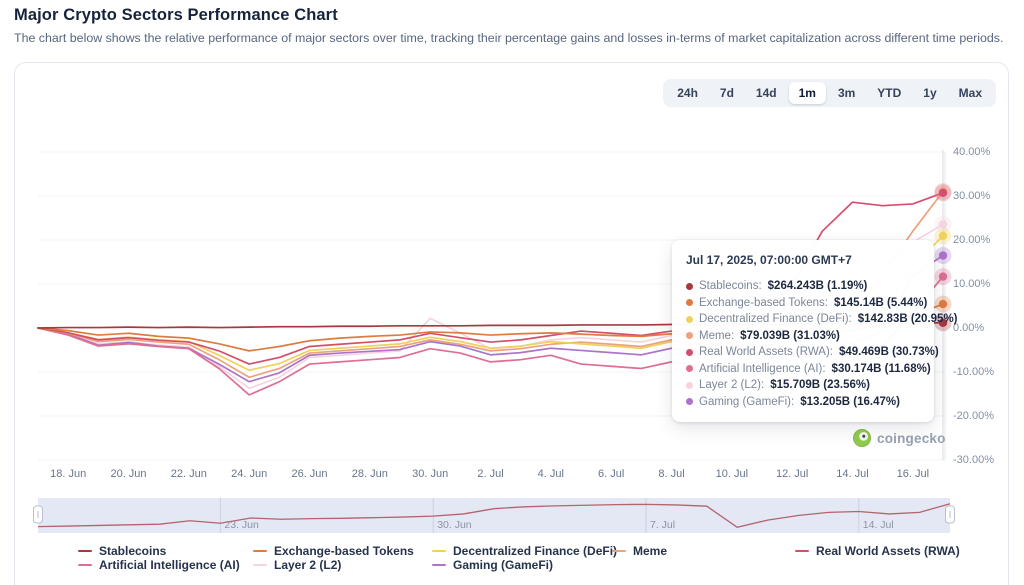 This screenshot has height=585, width=1024. Describe the element at coordinates (611, 474) in the screenshot. I see `x-axis-label: 6. Jul` at that location.